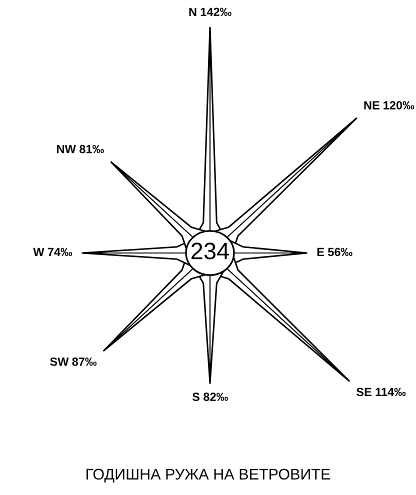  Describe the element at coordinates (92, 149) in the screenshot. I see `data-label: 81‰` at that location.